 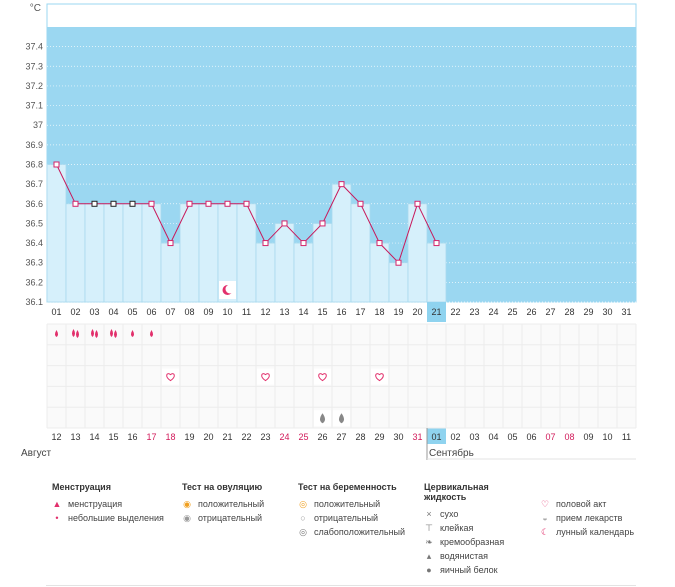 I want to click on medication-icon: ◒, so click(x=545, y=518).